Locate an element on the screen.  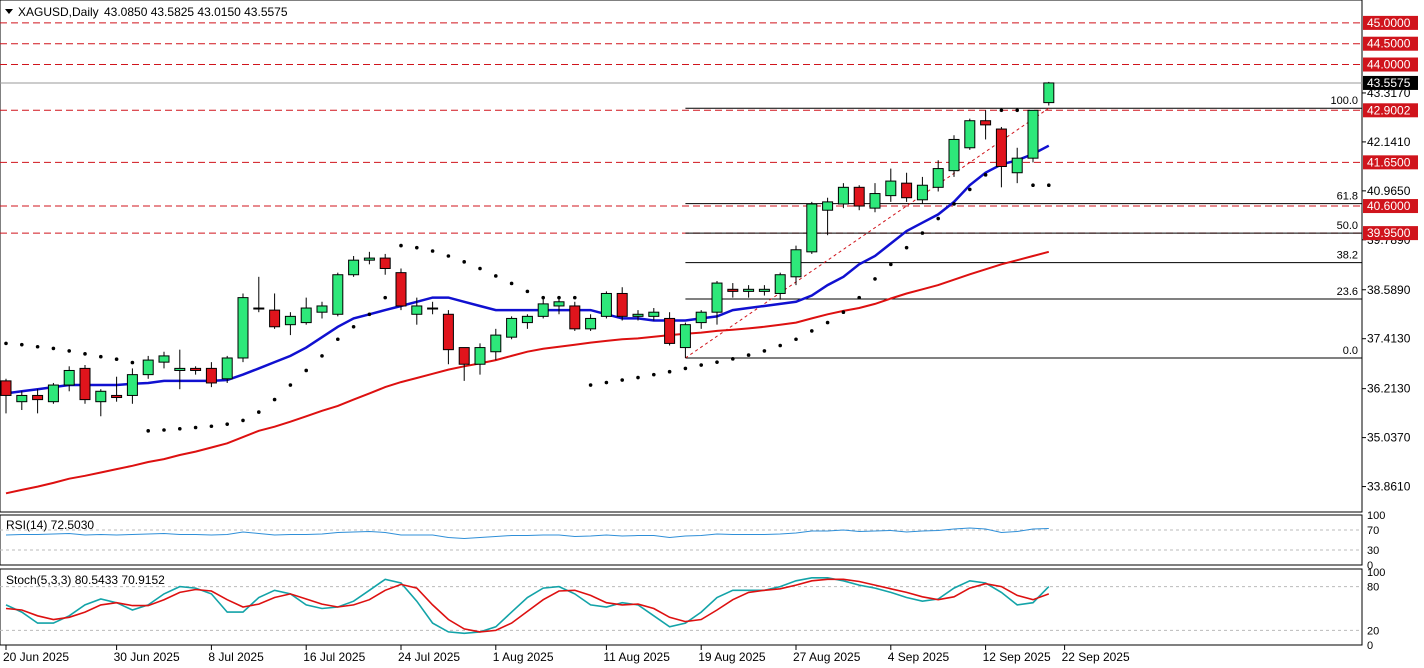
rsi-panel-border is located at coordinates (681, 540).